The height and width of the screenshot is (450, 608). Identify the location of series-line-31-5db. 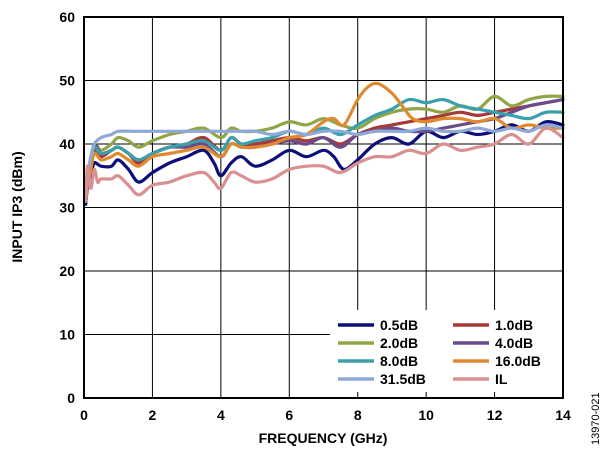
(324, 163).